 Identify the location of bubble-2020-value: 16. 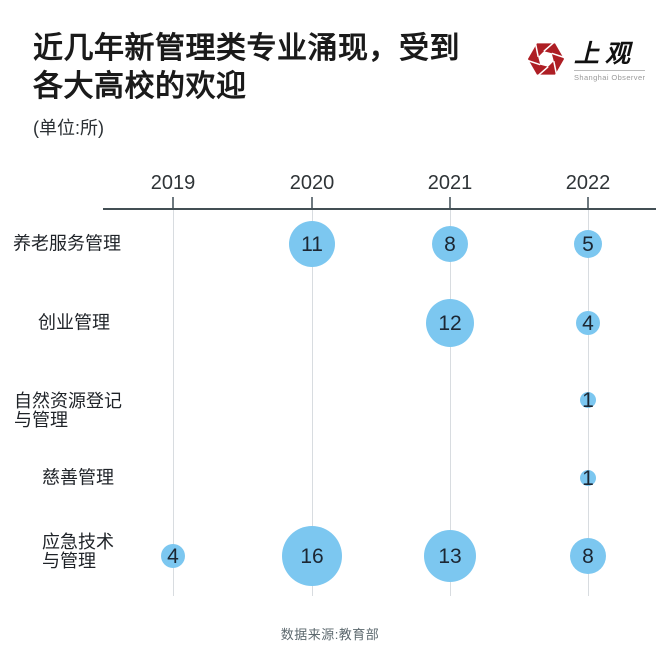
(312, 556).